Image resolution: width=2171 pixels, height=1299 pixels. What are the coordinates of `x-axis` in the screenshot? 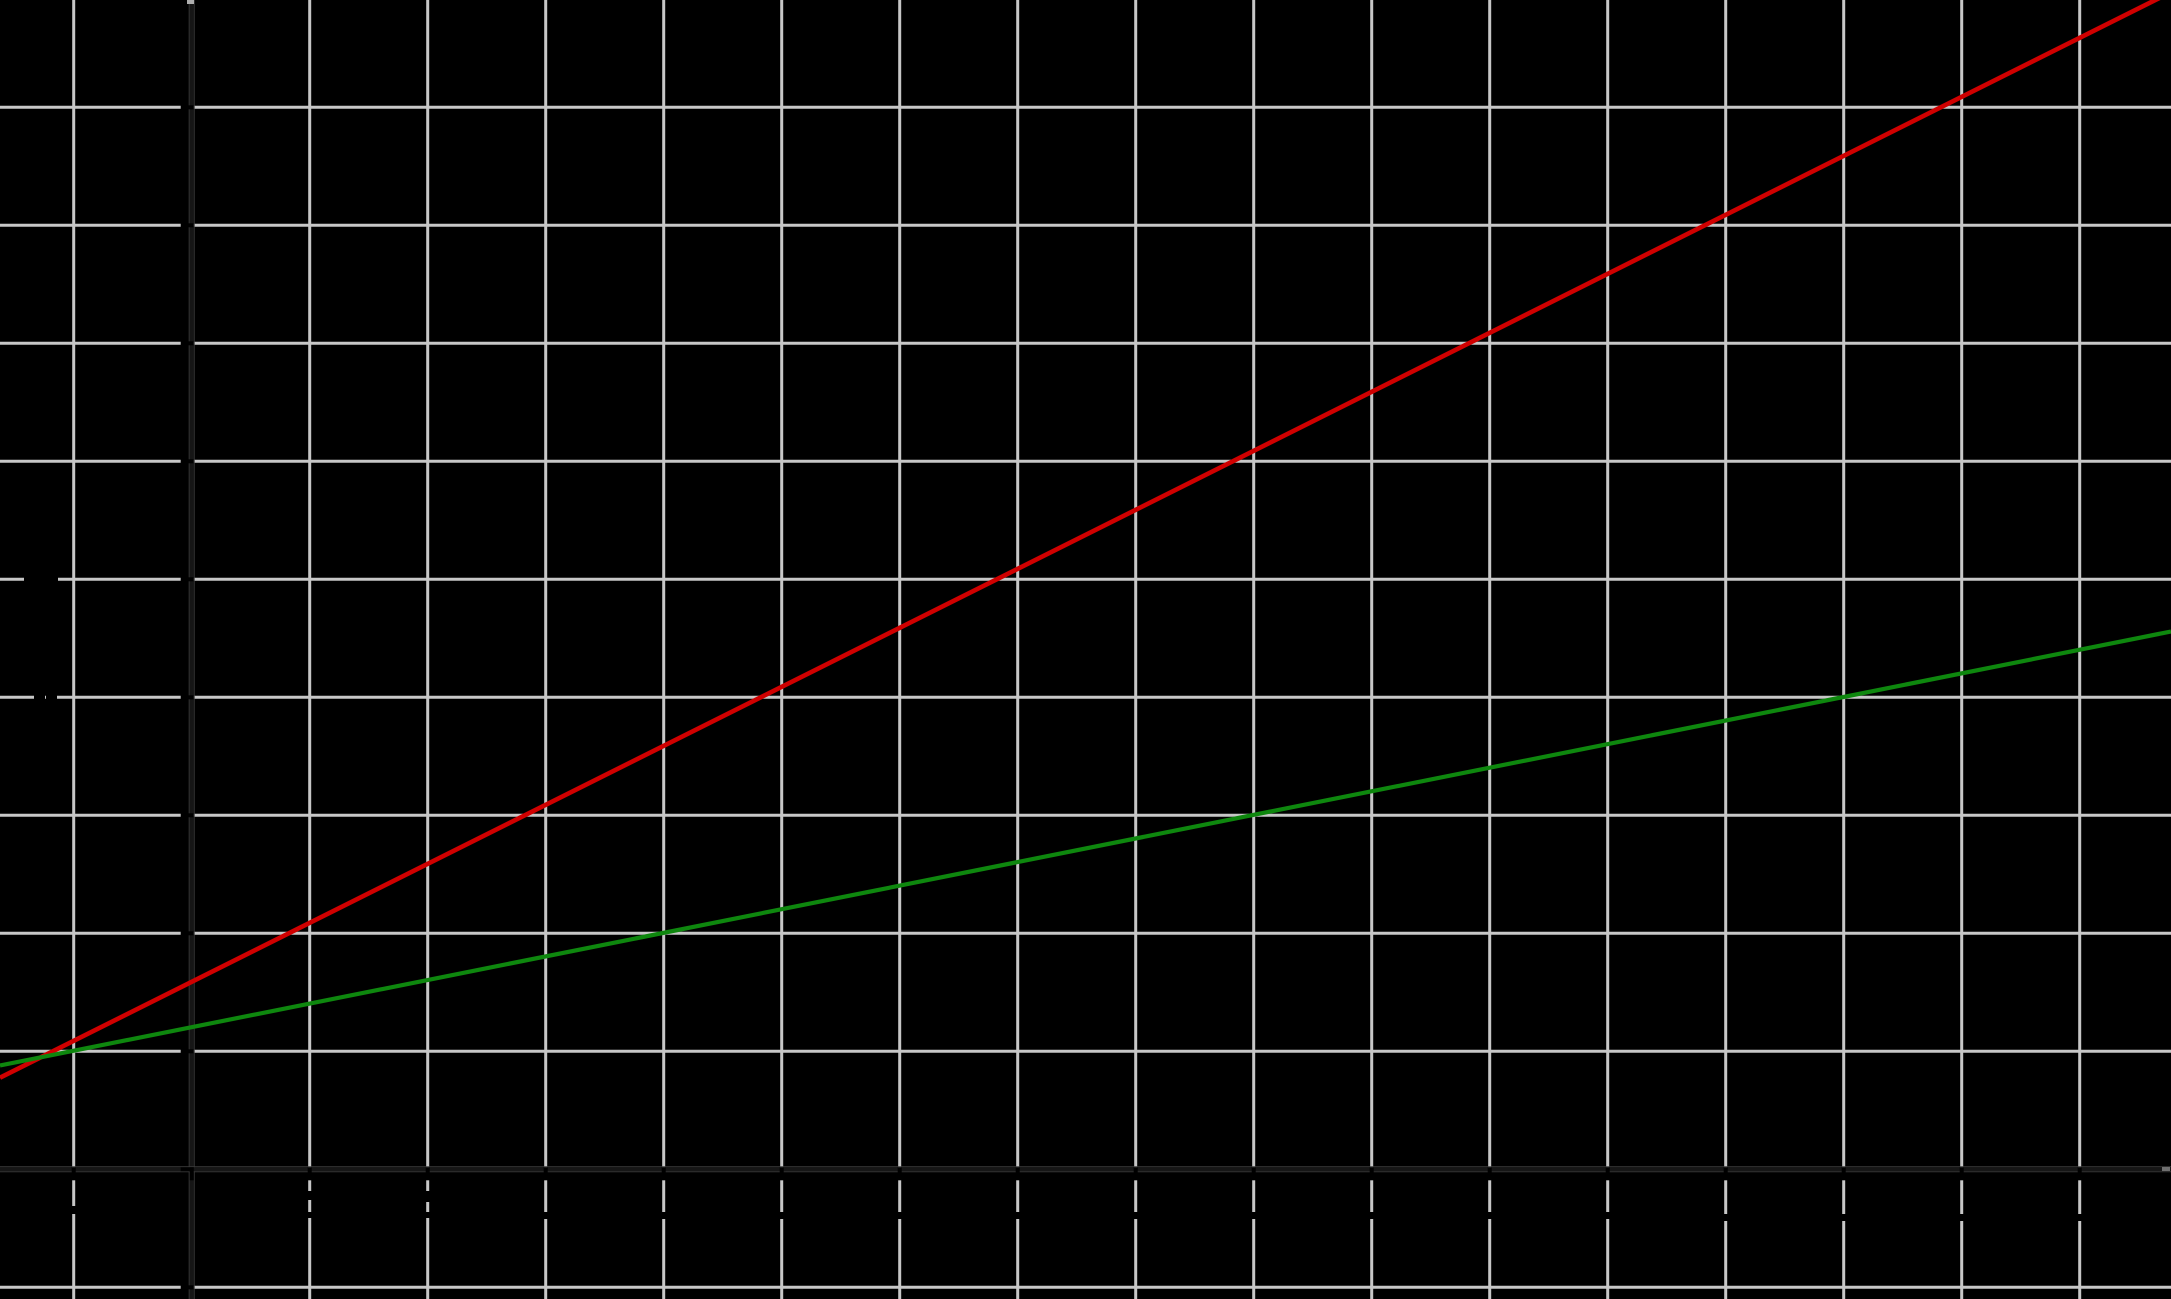 It's located at (1085, 1169).